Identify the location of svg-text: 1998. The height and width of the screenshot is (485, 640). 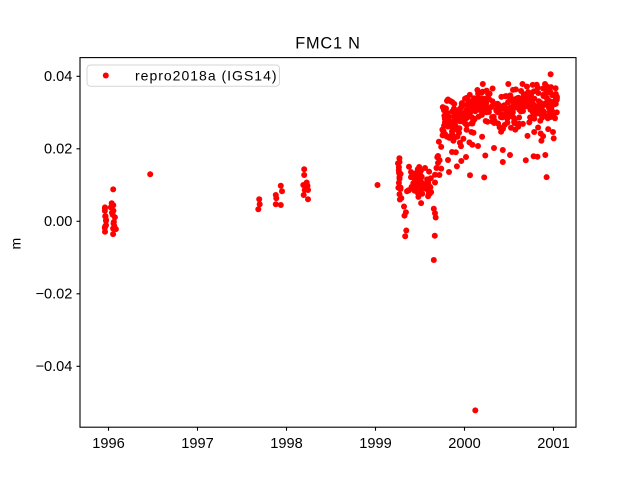
(286, 444).